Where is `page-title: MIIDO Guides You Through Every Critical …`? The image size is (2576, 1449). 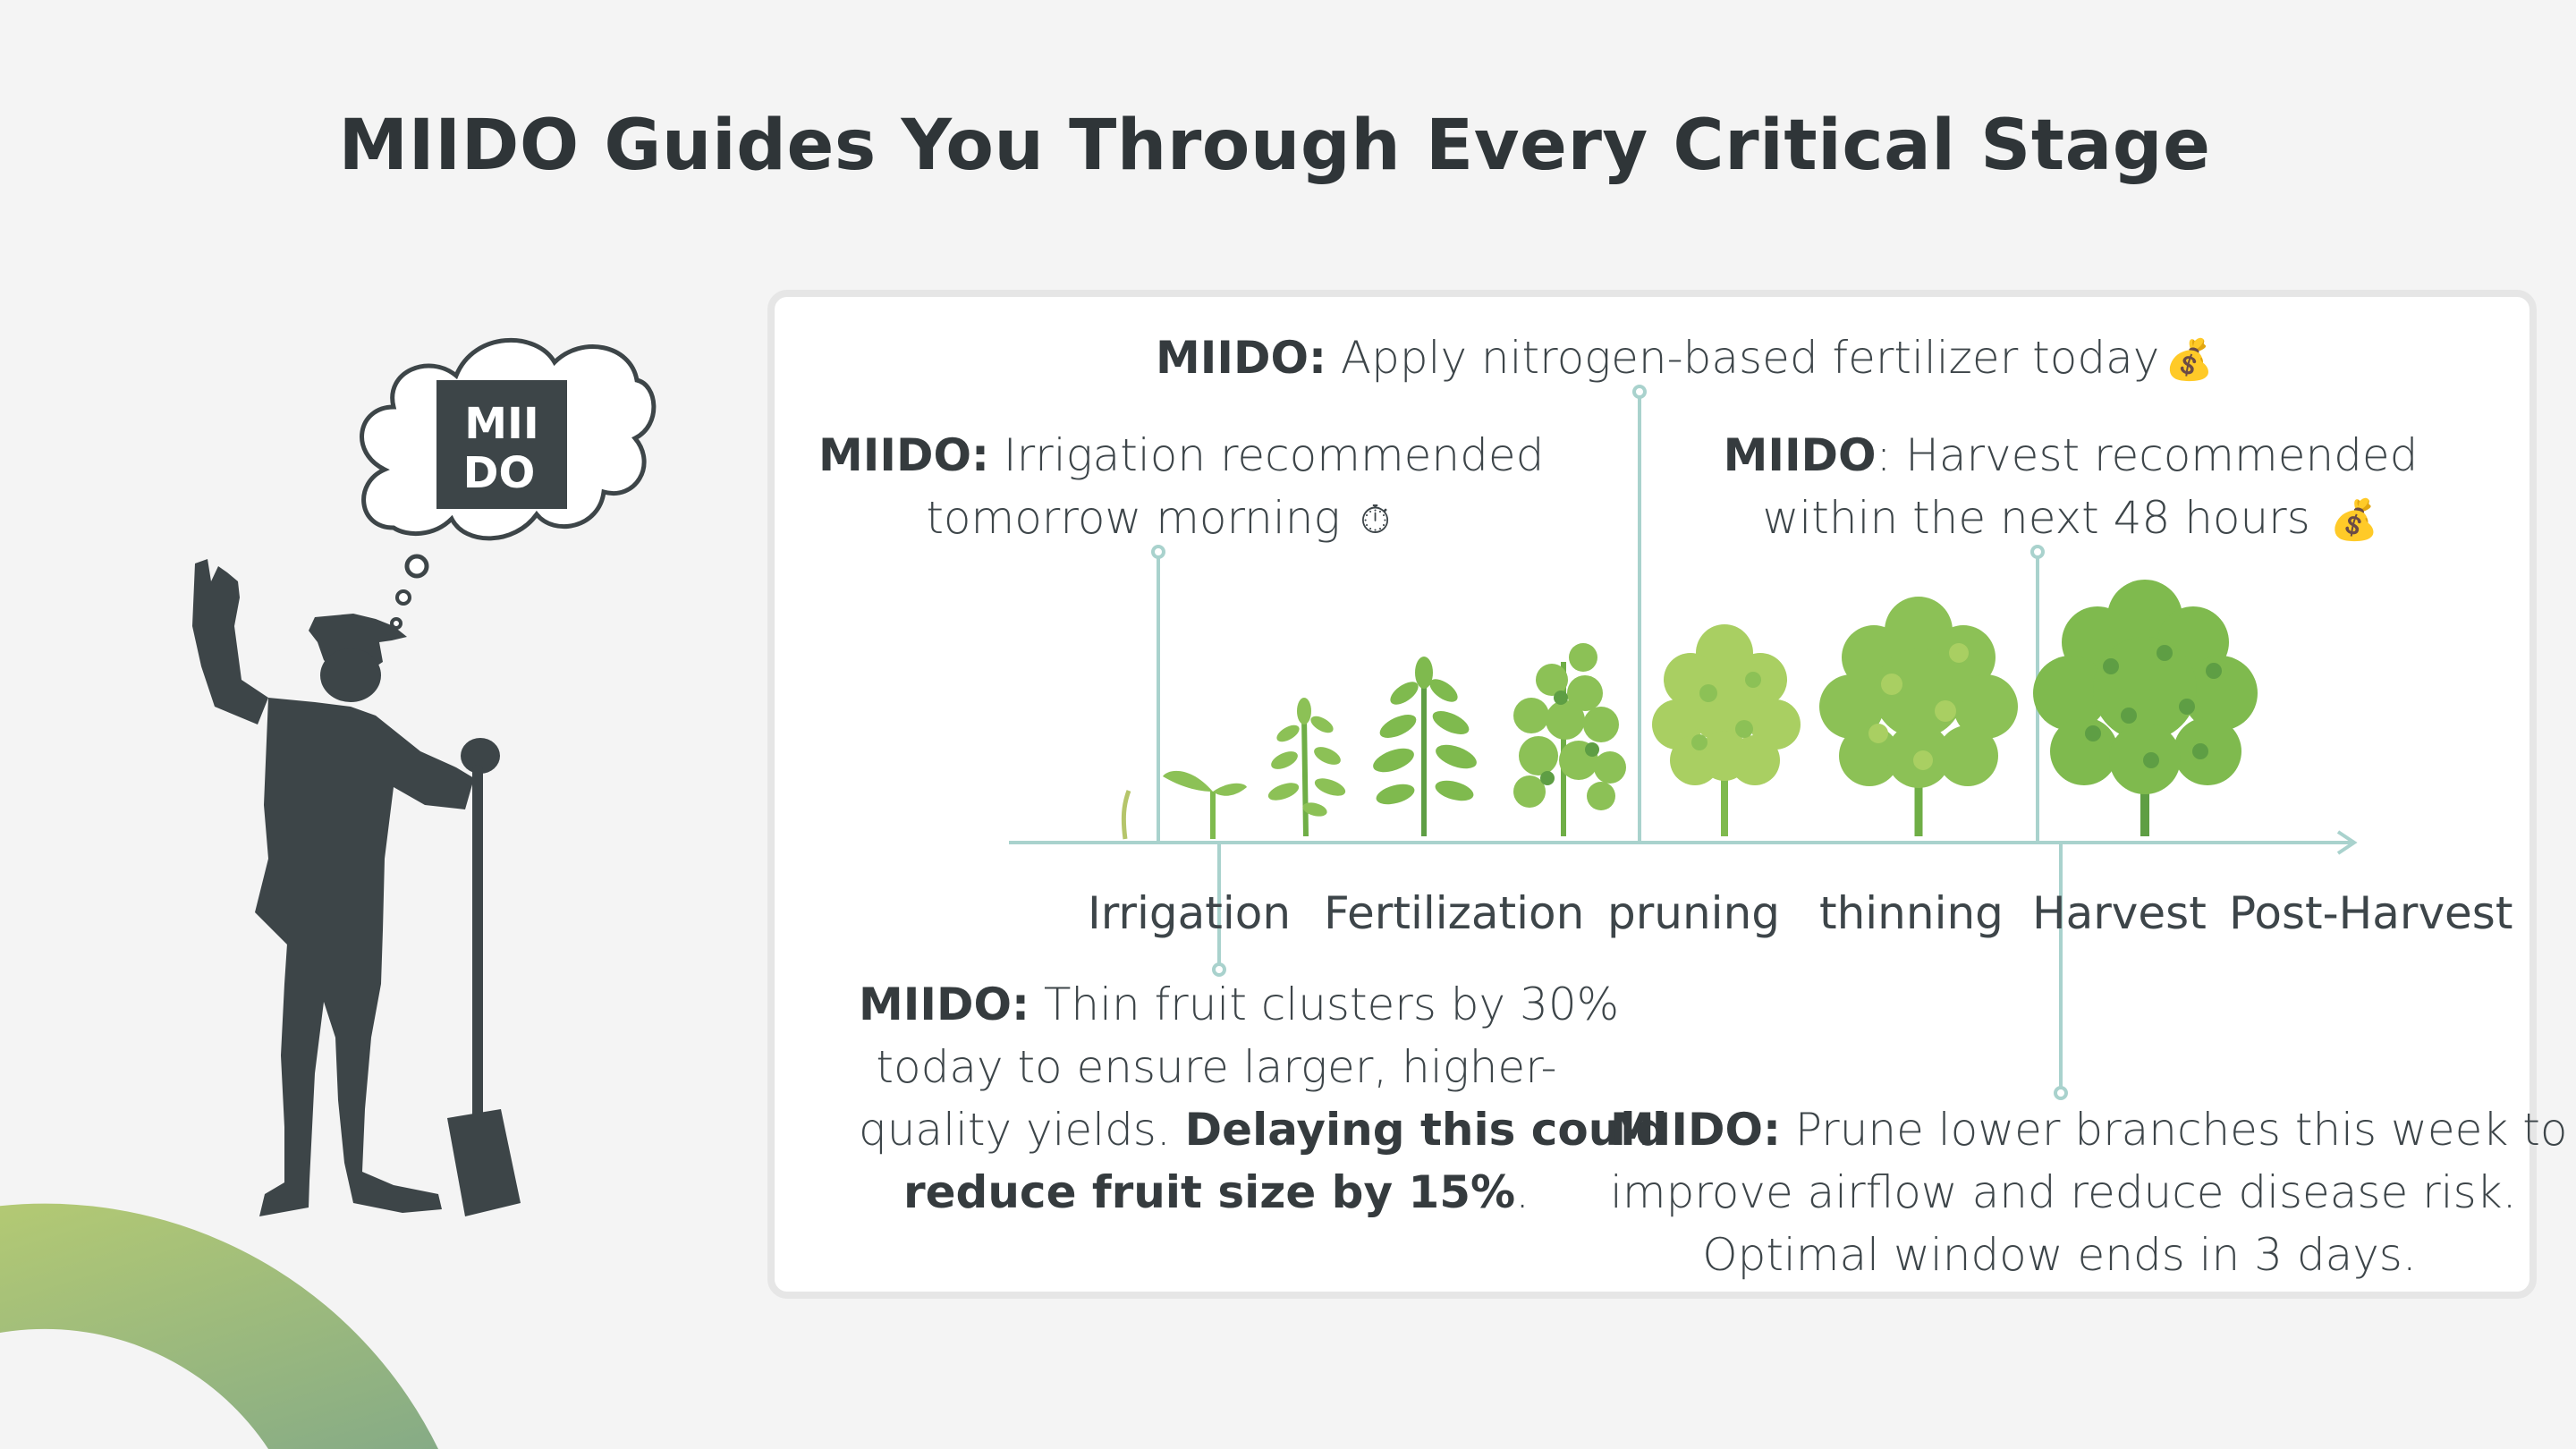
page-title: MIIDO Guides You Through Every Critical … is located at coordinates (1274, 146).